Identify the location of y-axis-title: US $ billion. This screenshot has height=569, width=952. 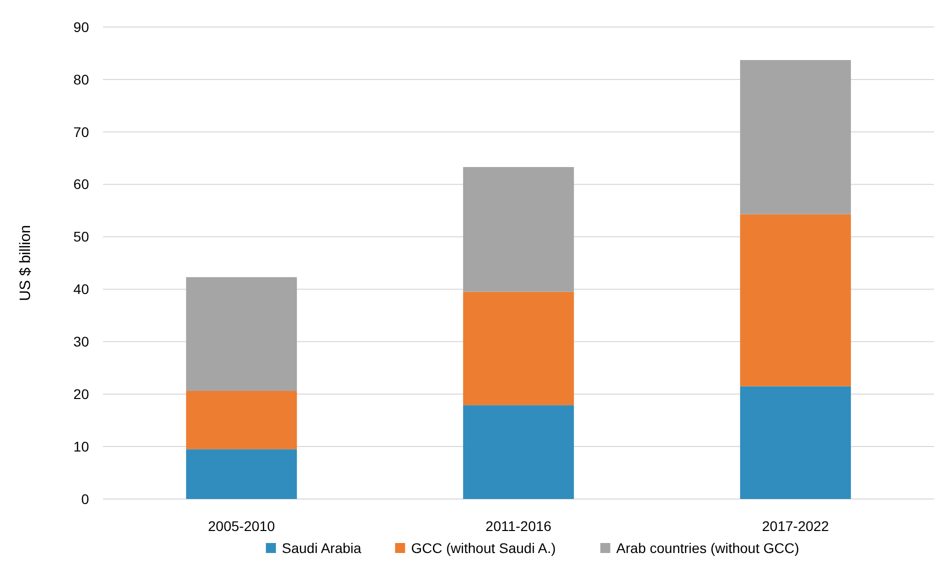
(25, 263).